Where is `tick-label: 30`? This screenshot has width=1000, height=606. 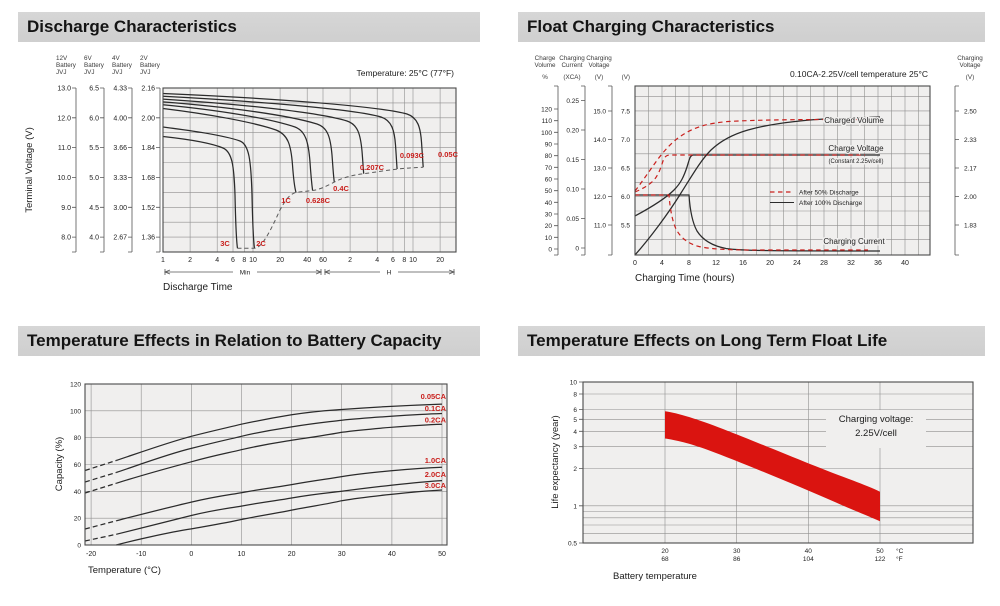 tick-label: 30 is located at coordinates (549, 215).